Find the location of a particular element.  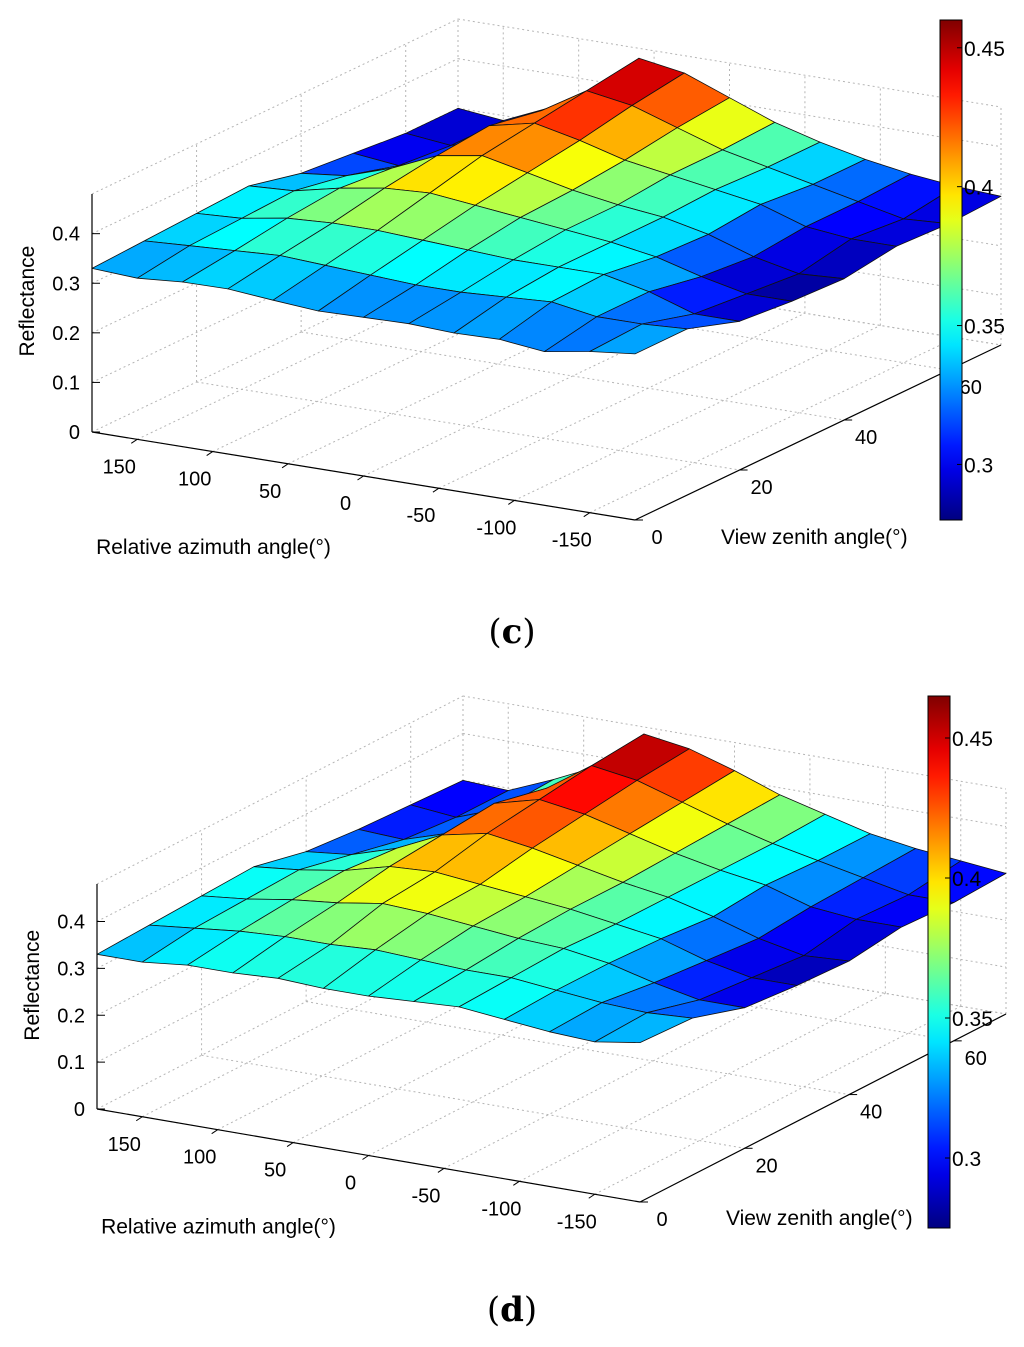

panel-label-d: d is located at coordinates (512, 1310).